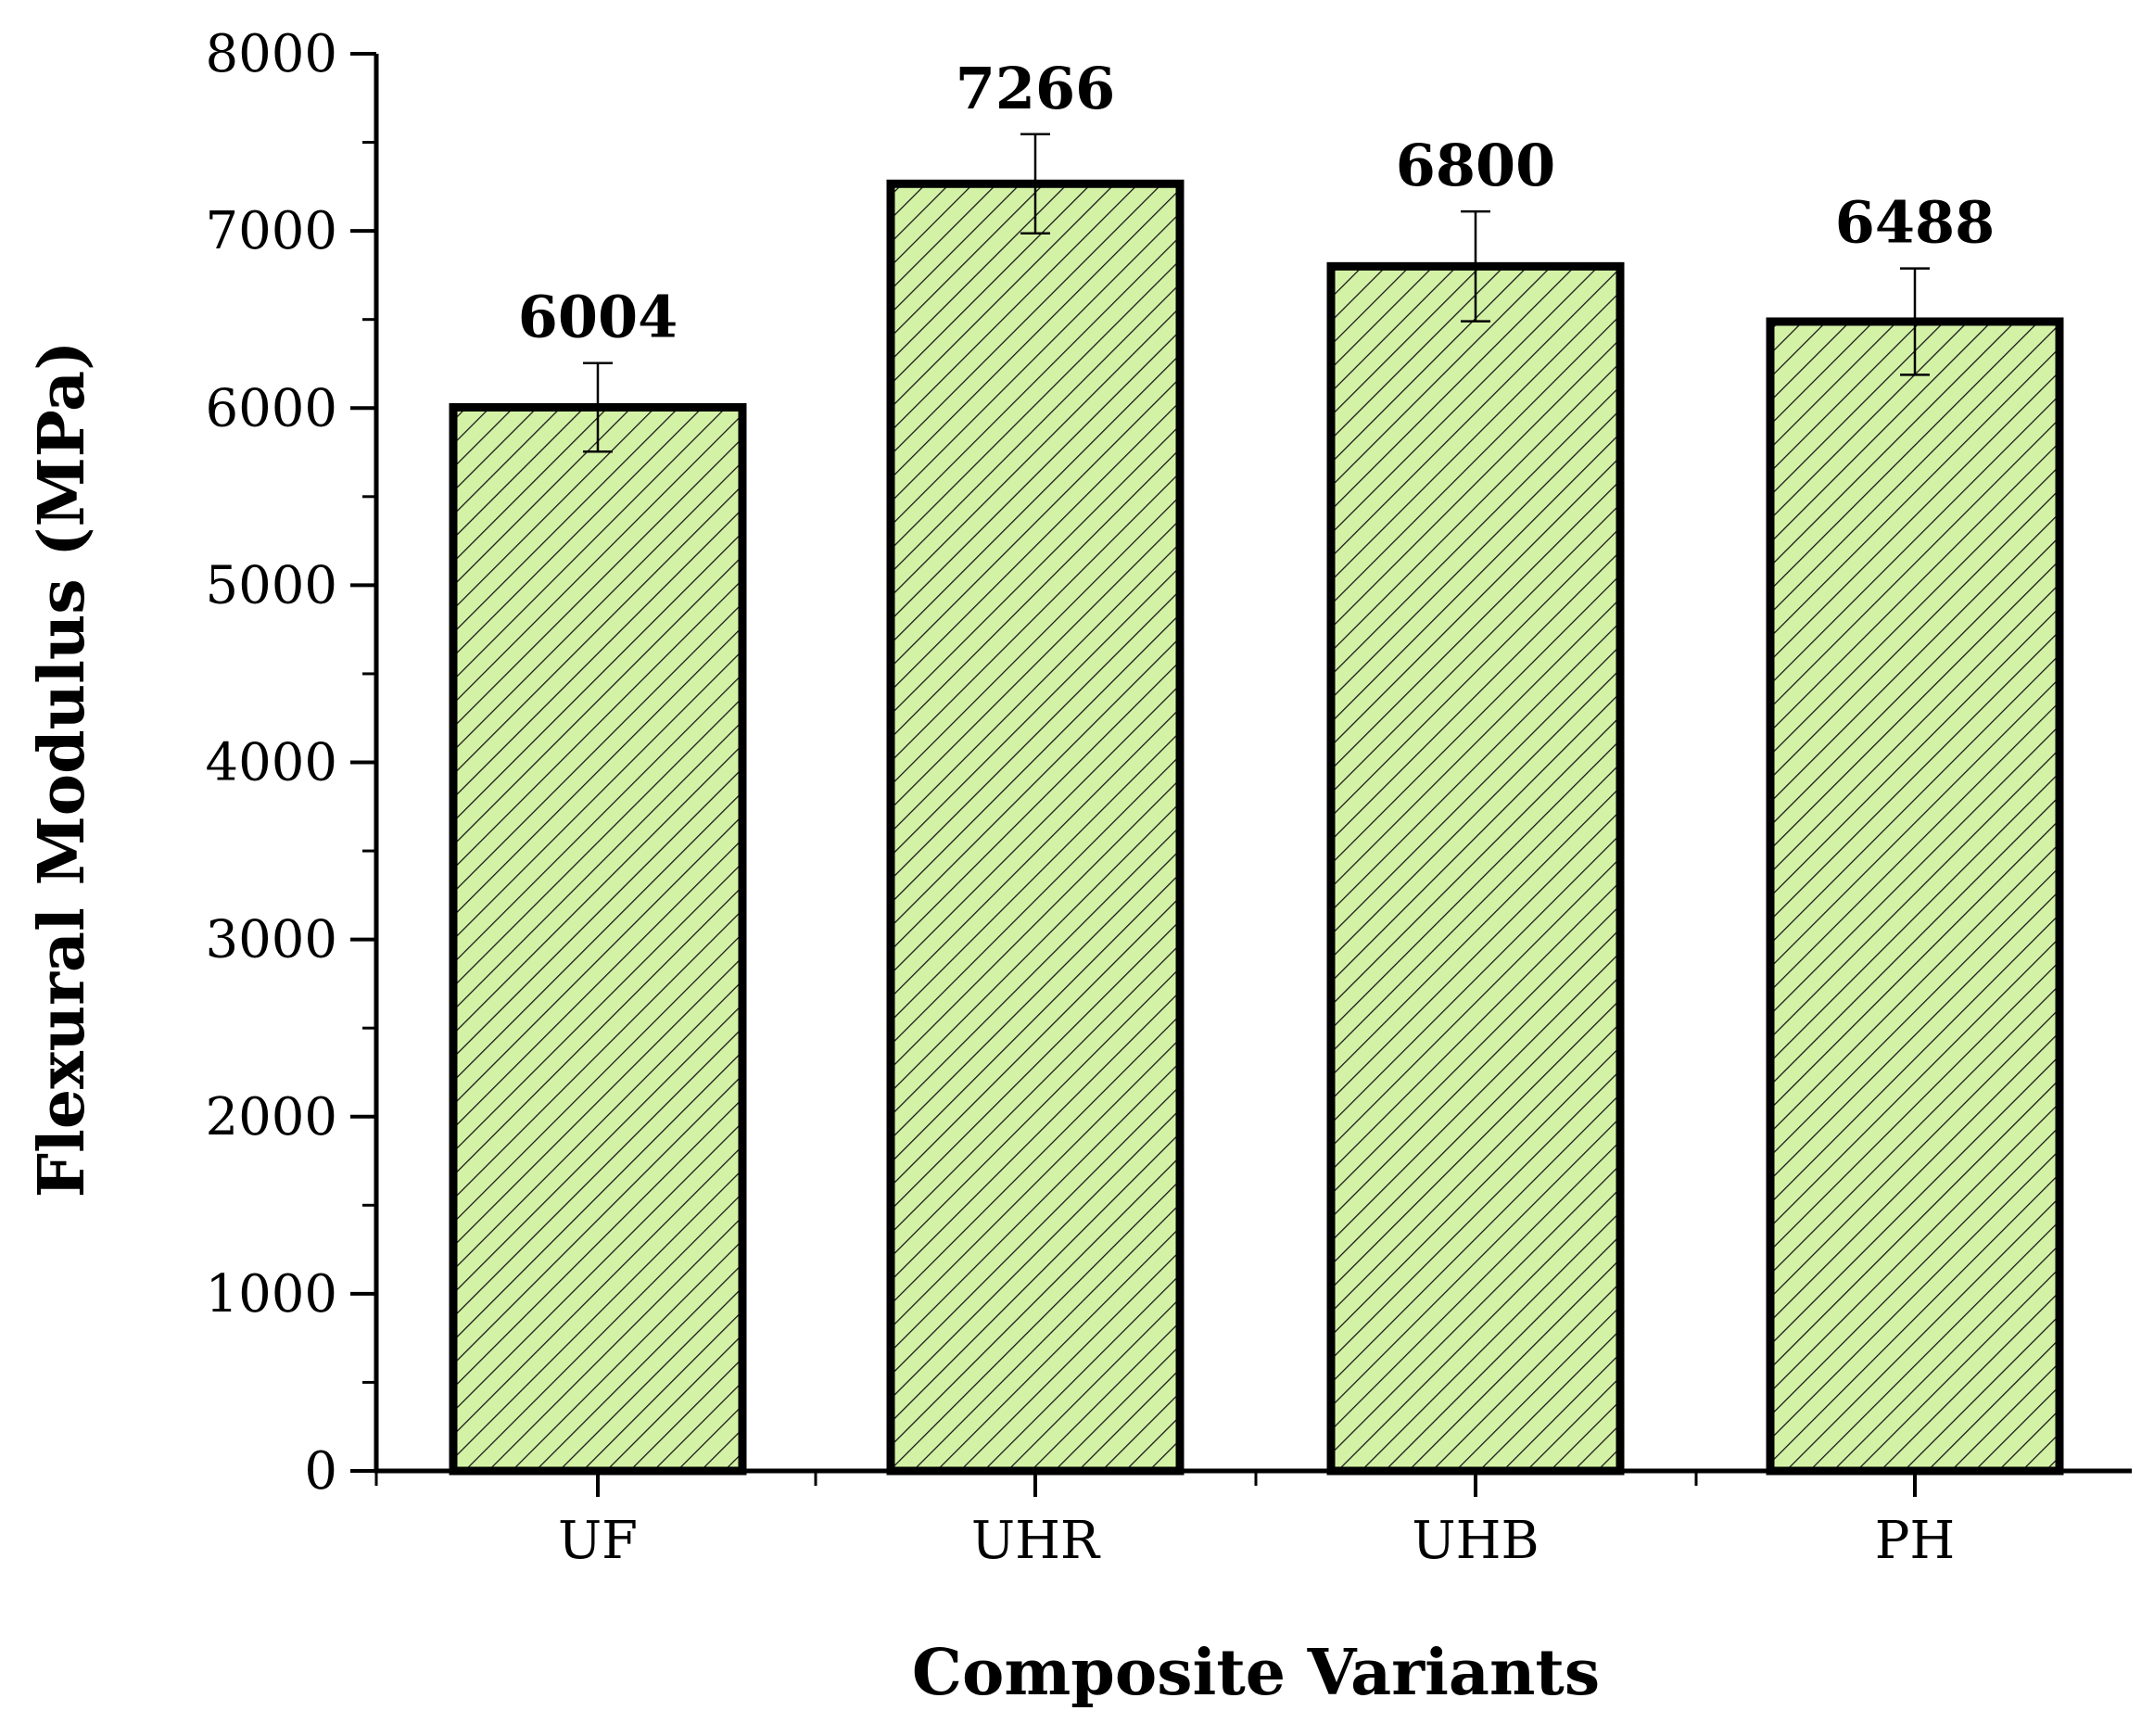  Describe the element at coordinates (1475, 1541) in the screenshot. I see `x-tick-label-uhb: UHB` at that location.